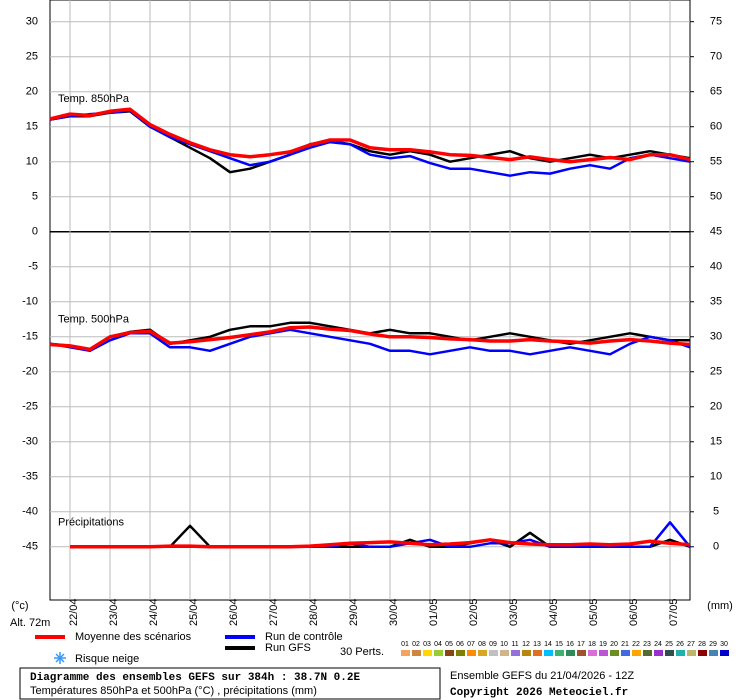  I want to click on legend-label: Moyenne des scénarios, so click(133, 637).